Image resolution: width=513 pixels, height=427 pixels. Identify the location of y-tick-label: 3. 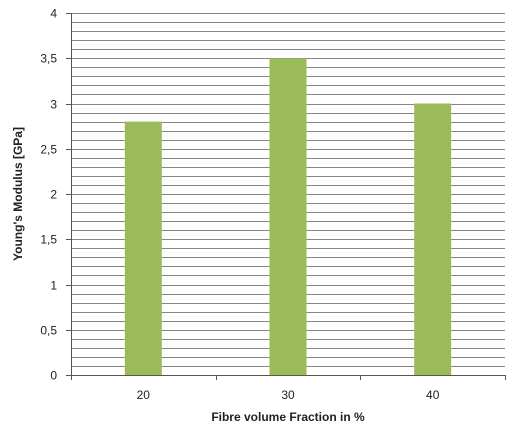
(53, 105).